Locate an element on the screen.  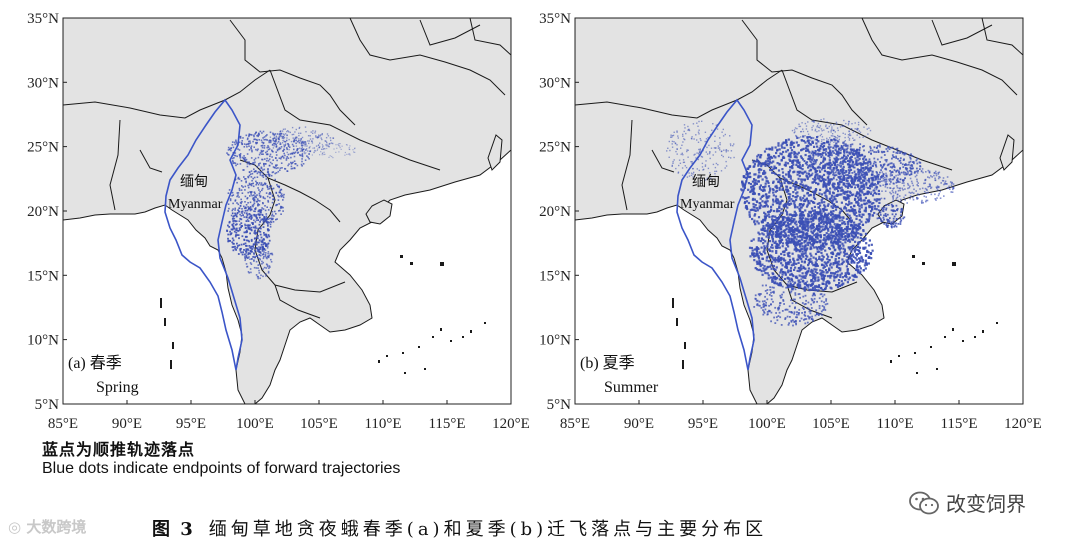
panel-b-taiwan is located at coordinates (1007, 152).